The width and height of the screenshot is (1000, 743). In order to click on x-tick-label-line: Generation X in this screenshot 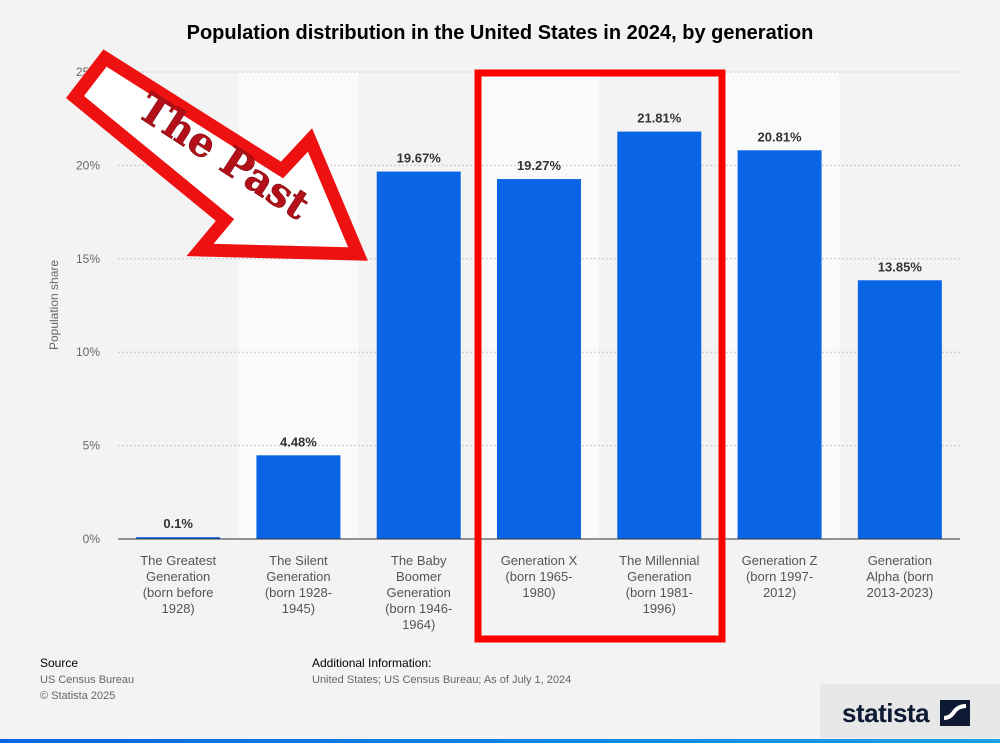, I will do `click(539, 560)`.